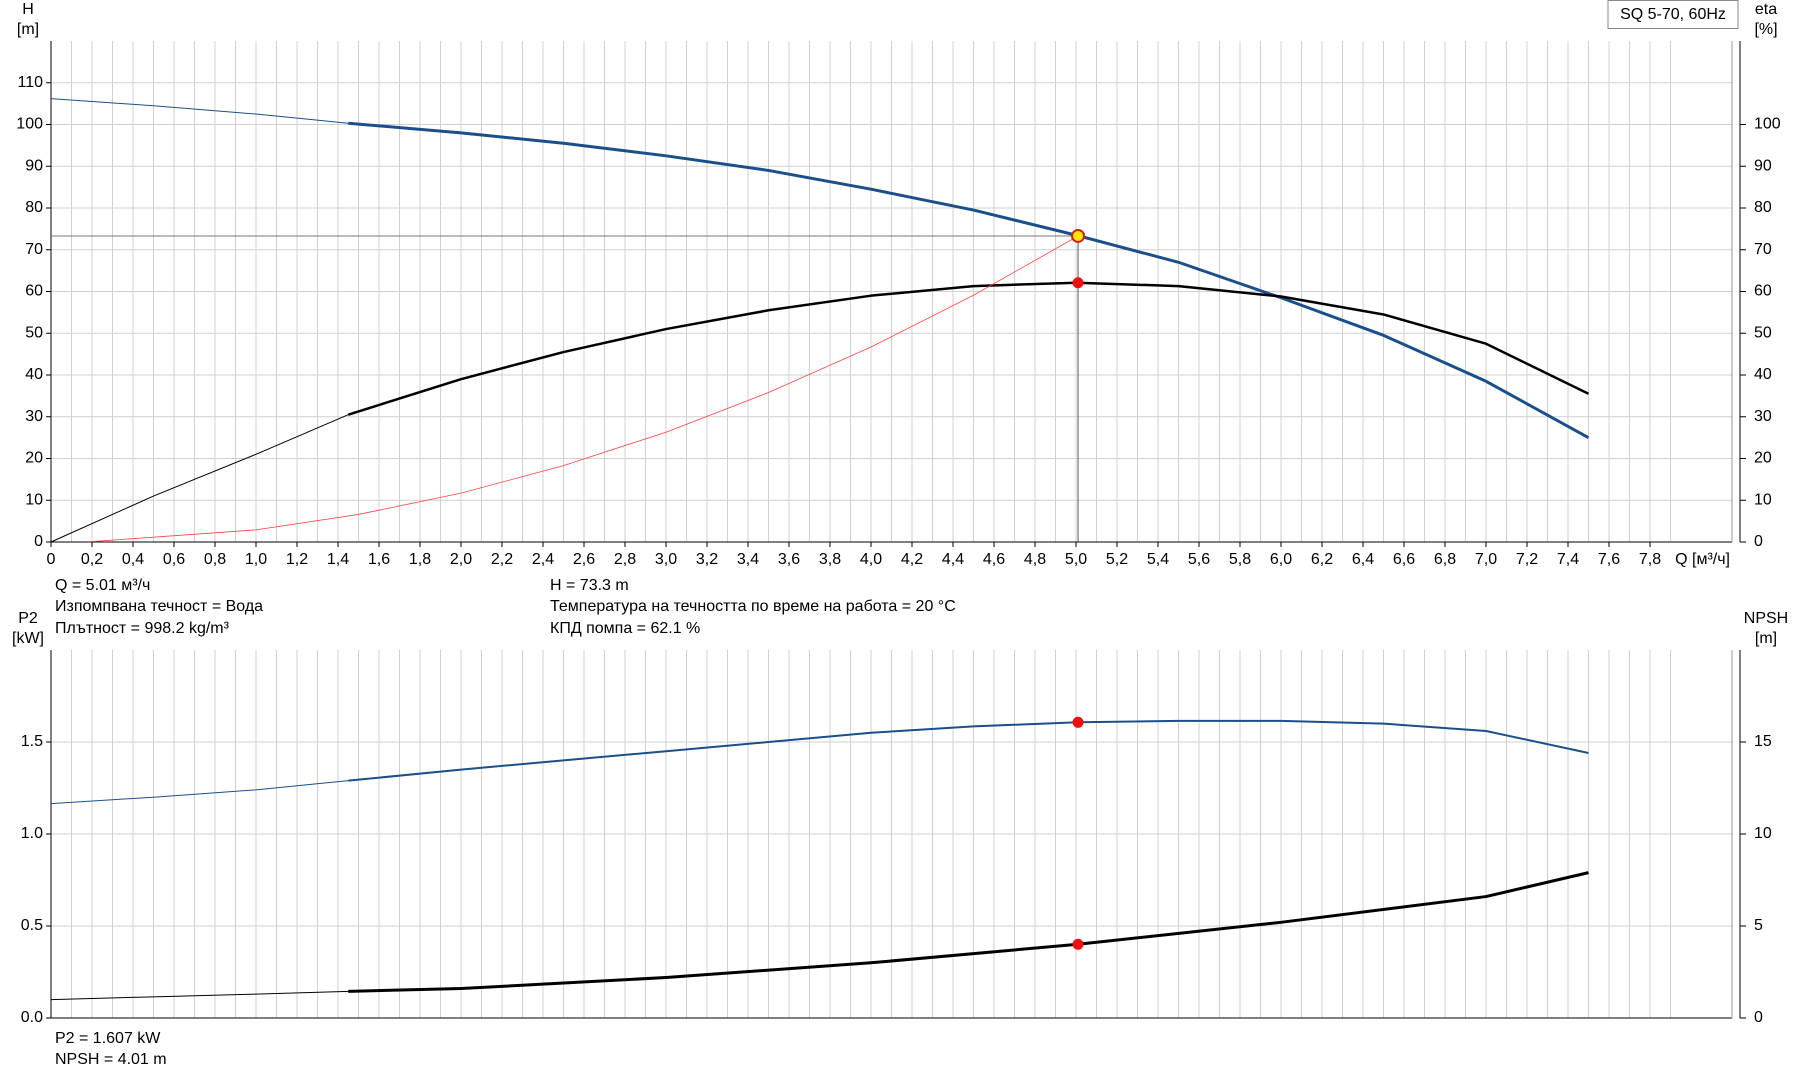  I want to click on x-tick-label: 0,4, so click(133, 559).